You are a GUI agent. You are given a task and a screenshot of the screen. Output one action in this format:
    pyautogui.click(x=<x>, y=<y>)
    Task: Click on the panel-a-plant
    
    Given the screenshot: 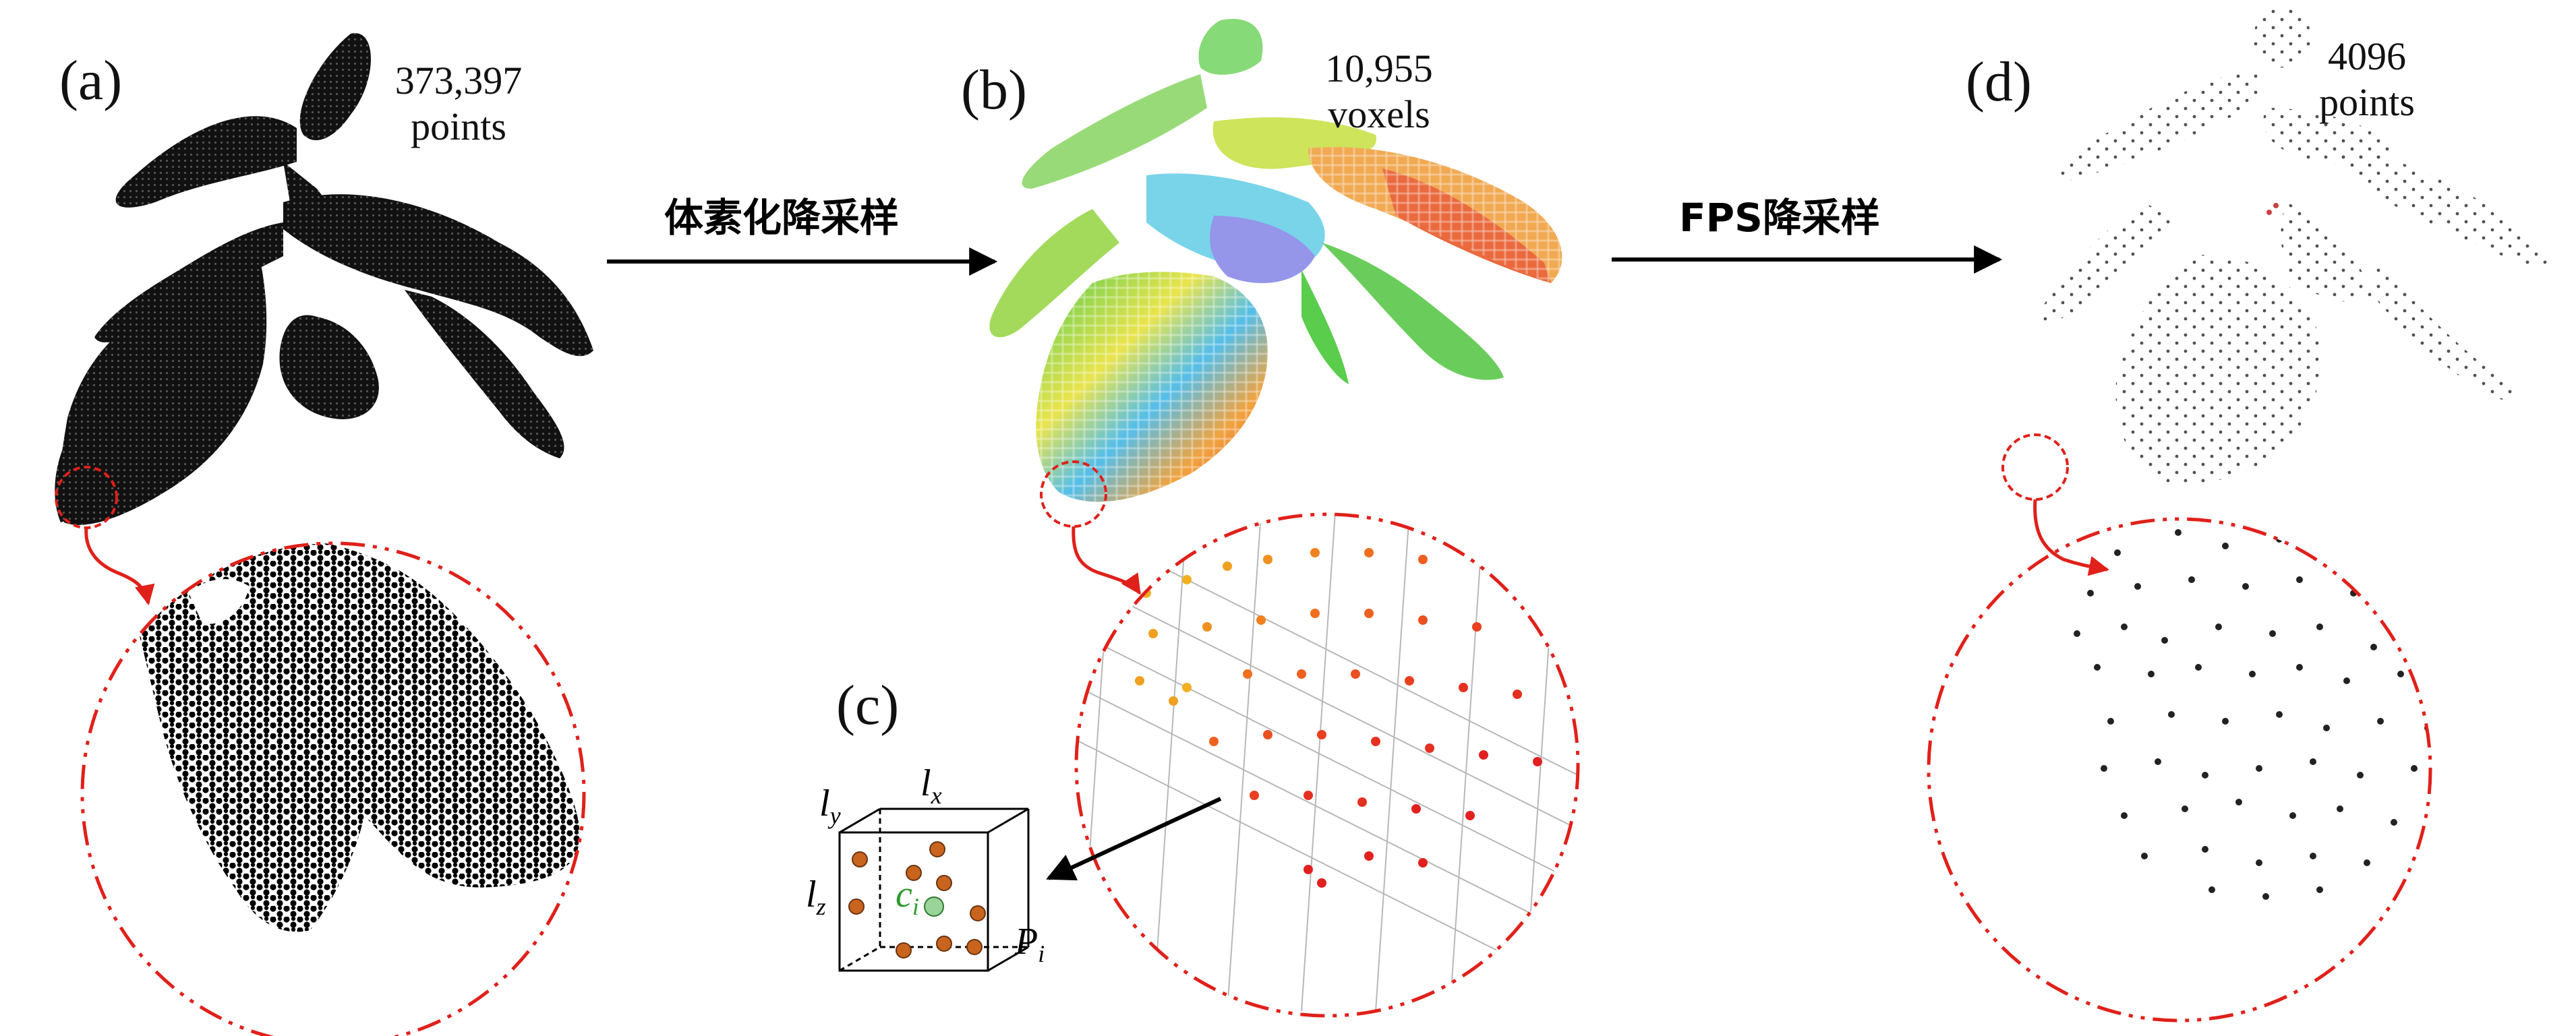 What is the action you would take?
    pyautogui.click(x=324, y=279)
    